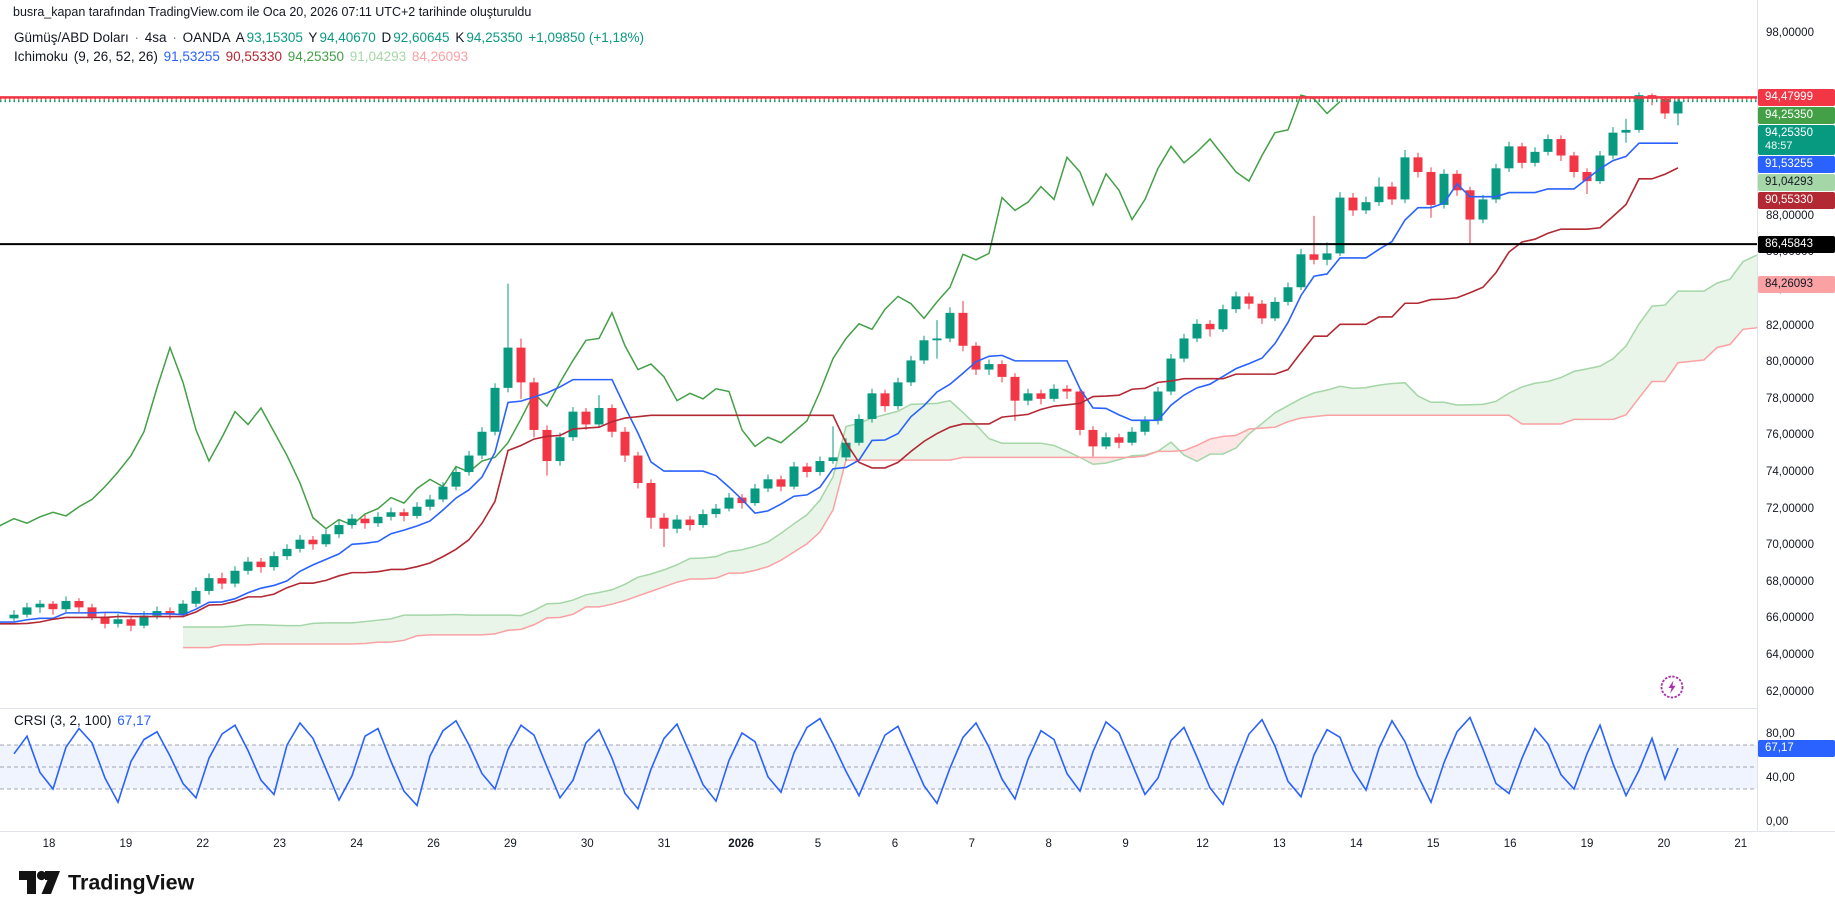  What do you see at coordinates (1780, 778) in the screenshot?
I see `crsi-tick: 40,00` at bounding box center [1780, 778].